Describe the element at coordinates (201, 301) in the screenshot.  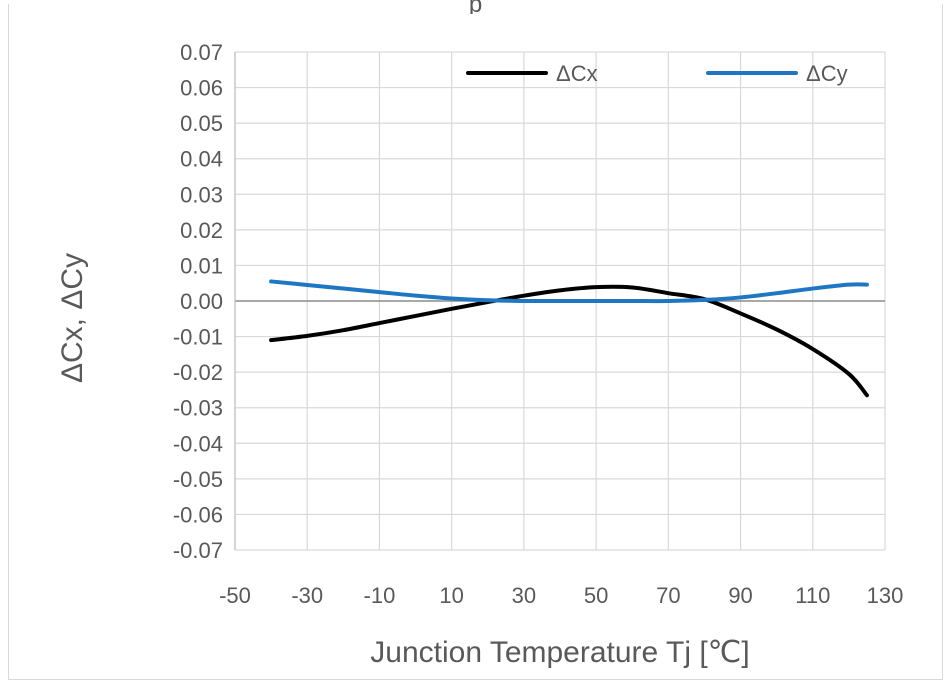
I see `y-tick-label: 0.00` at that location.